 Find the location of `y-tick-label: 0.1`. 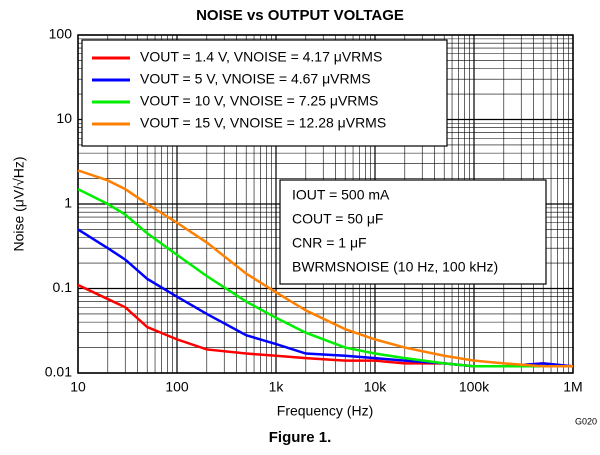

y-tick-label: 0.1 is located at coordinates (63, 287).